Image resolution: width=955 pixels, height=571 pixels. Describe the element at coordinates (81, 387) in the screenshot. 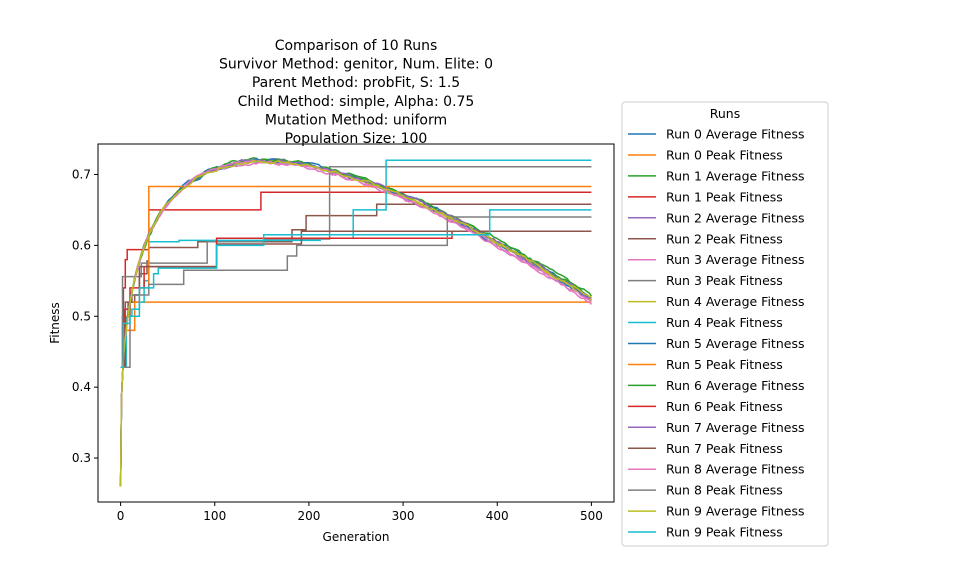

I see `y-tick-label: 0.4` at that location.